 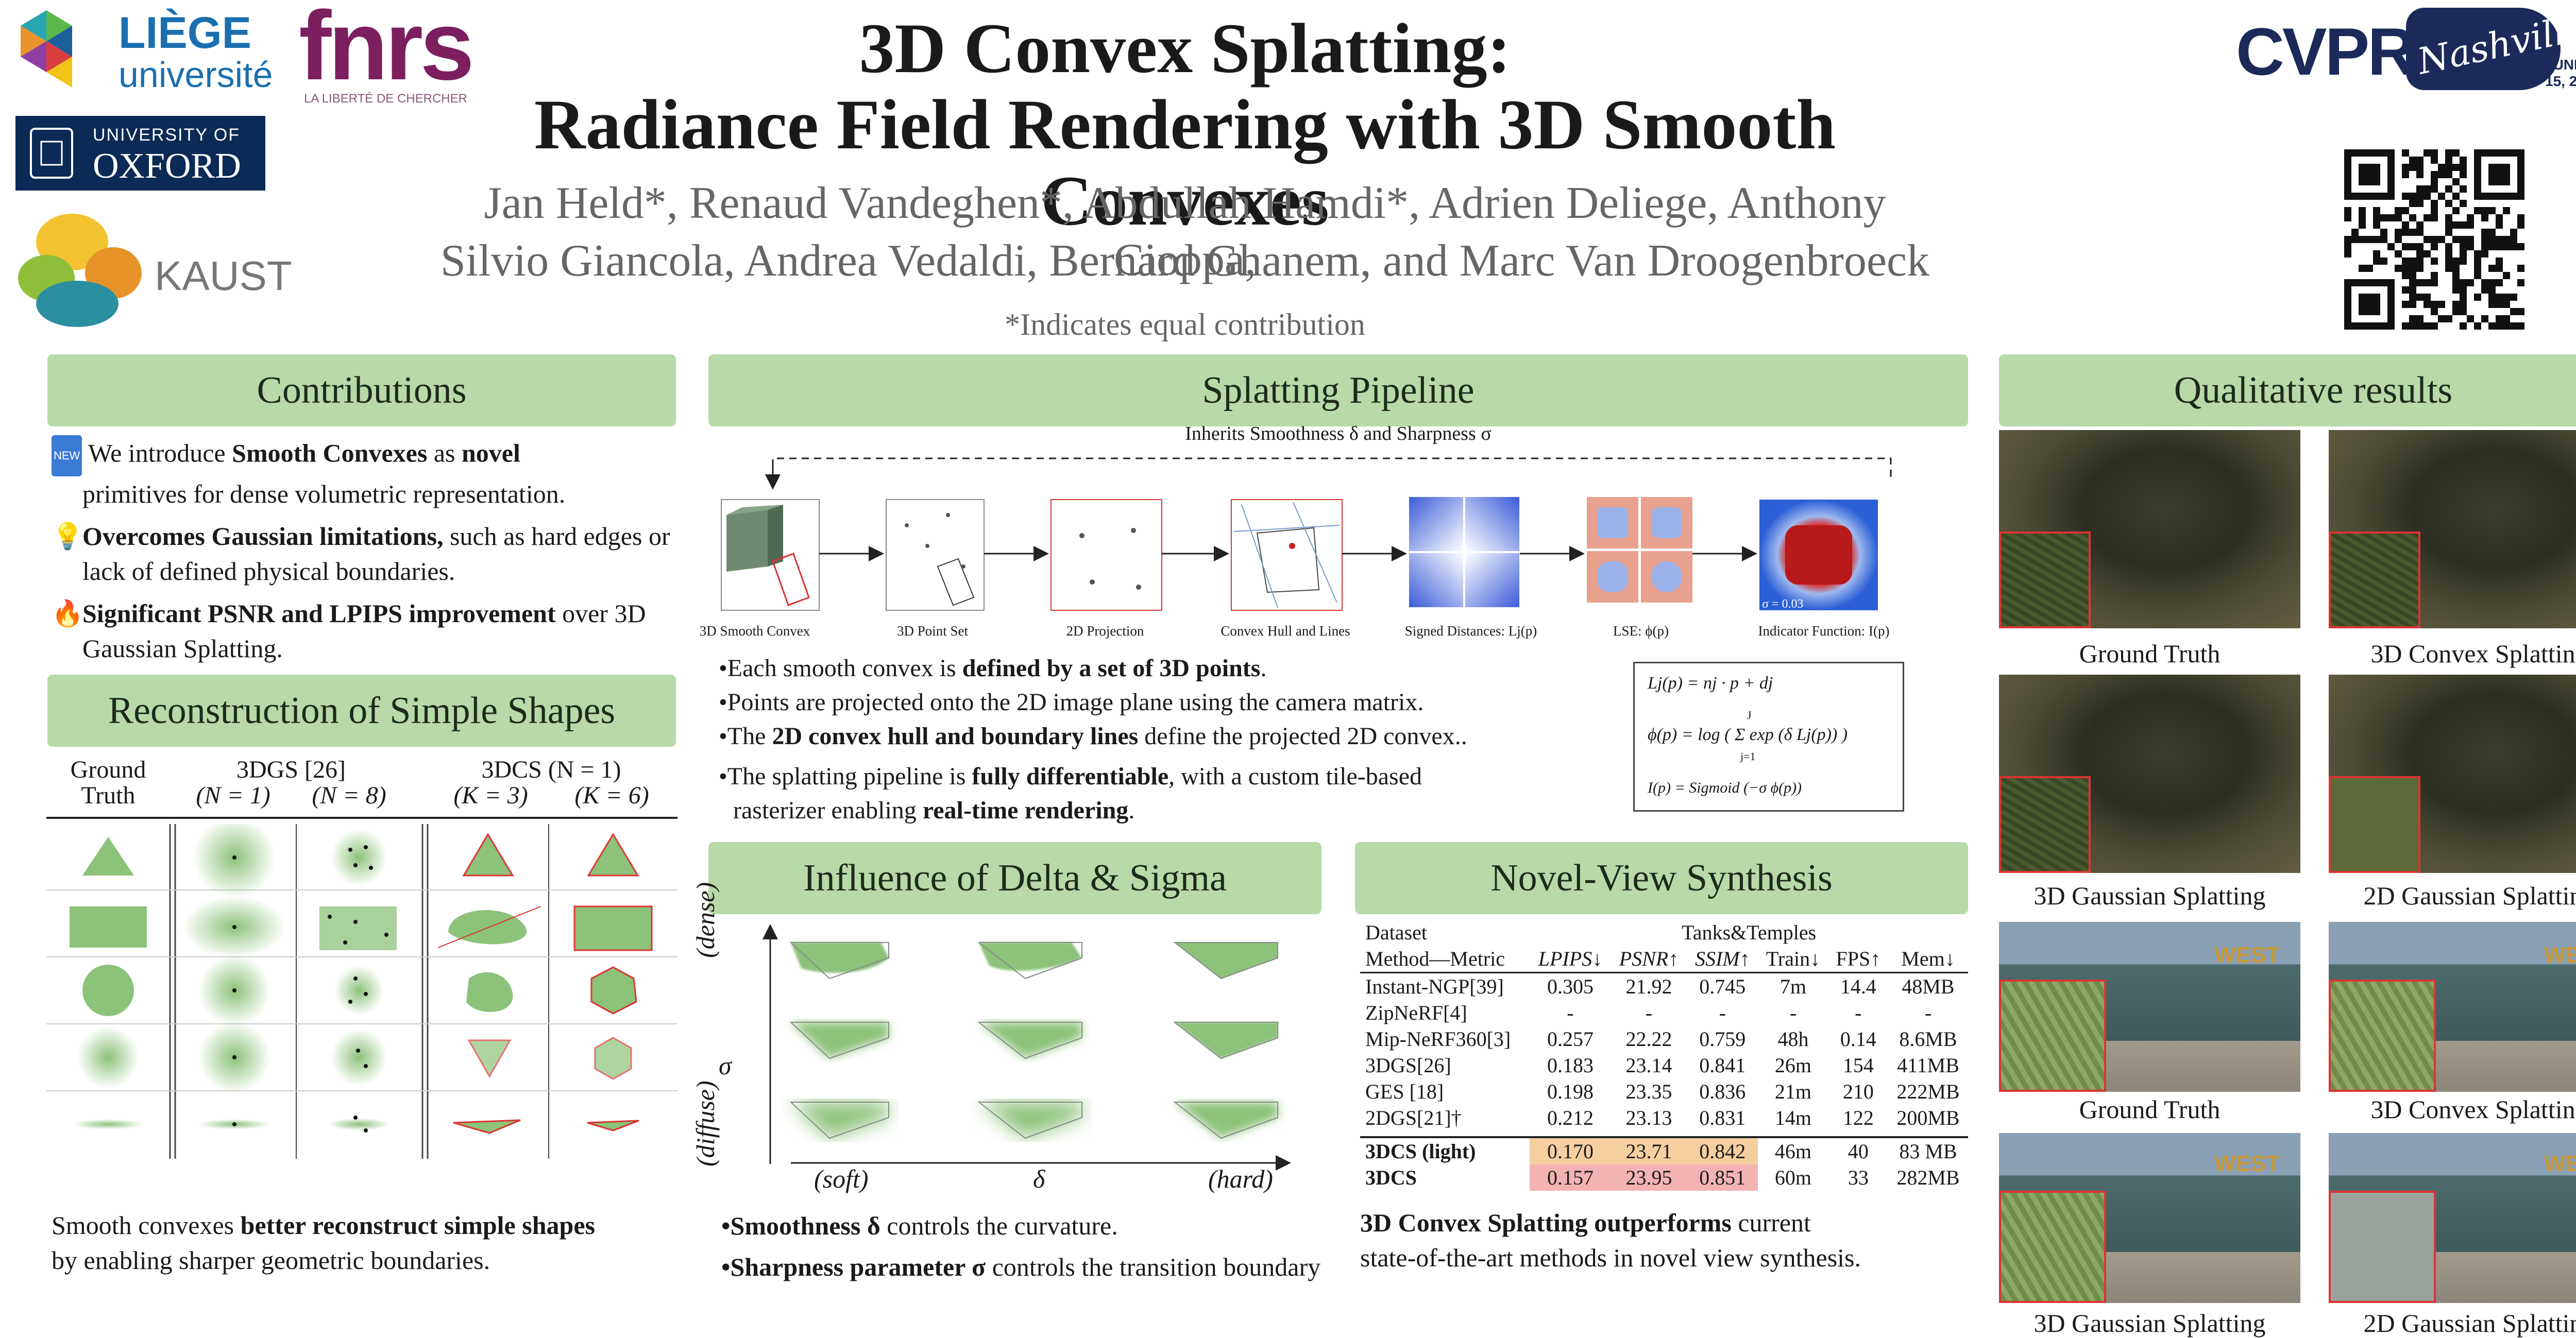 I want to click on table-row: Instant-NGP[39] 0.305 21.92 0.745 7m 14.4 48MB, so click(x=1664, y=986).